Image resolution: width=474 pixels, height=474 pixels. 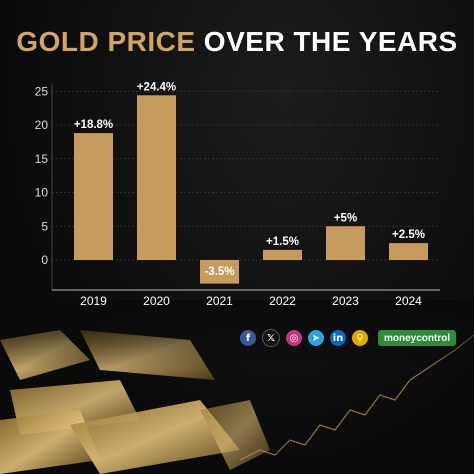 I want to click on data-label-2019: +18.8%, so click(x=93, y=125).